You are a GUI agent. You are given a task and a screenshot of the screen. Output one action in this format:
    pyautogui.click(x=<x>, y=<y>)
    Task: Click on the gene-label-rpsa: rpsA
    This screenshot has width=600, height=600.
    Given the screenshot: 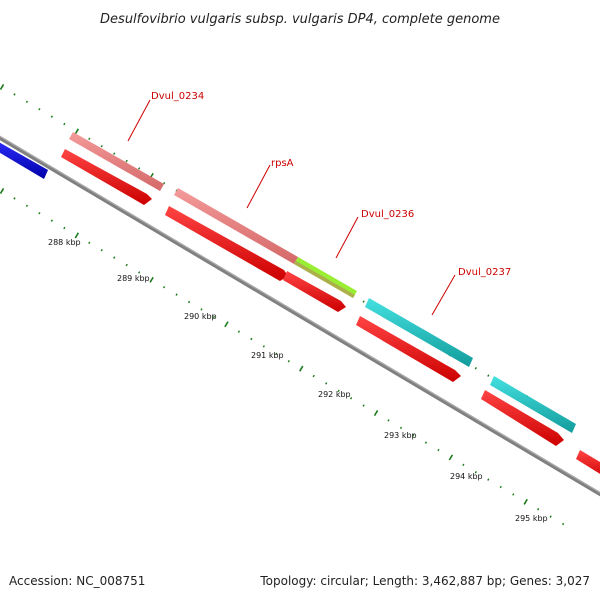 What is the action you would take?
    pyautogui.click(x=282, y=163)
    